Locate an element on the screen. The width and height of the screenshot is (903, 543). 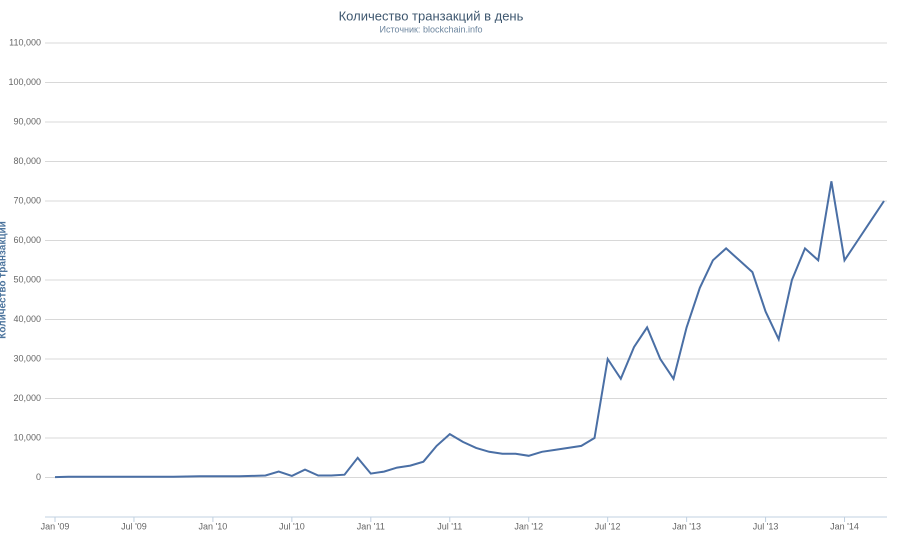
y-tick-label: 80,000 is located at coordinates (27, 161).